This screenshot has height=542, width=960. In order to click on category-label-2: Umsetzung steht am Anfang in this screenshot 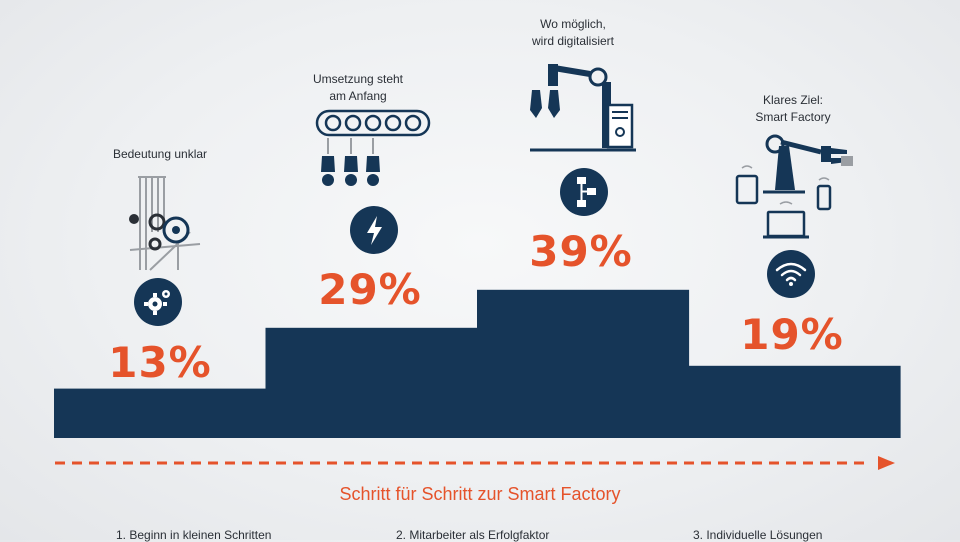, I will do `click(358, 87)`.